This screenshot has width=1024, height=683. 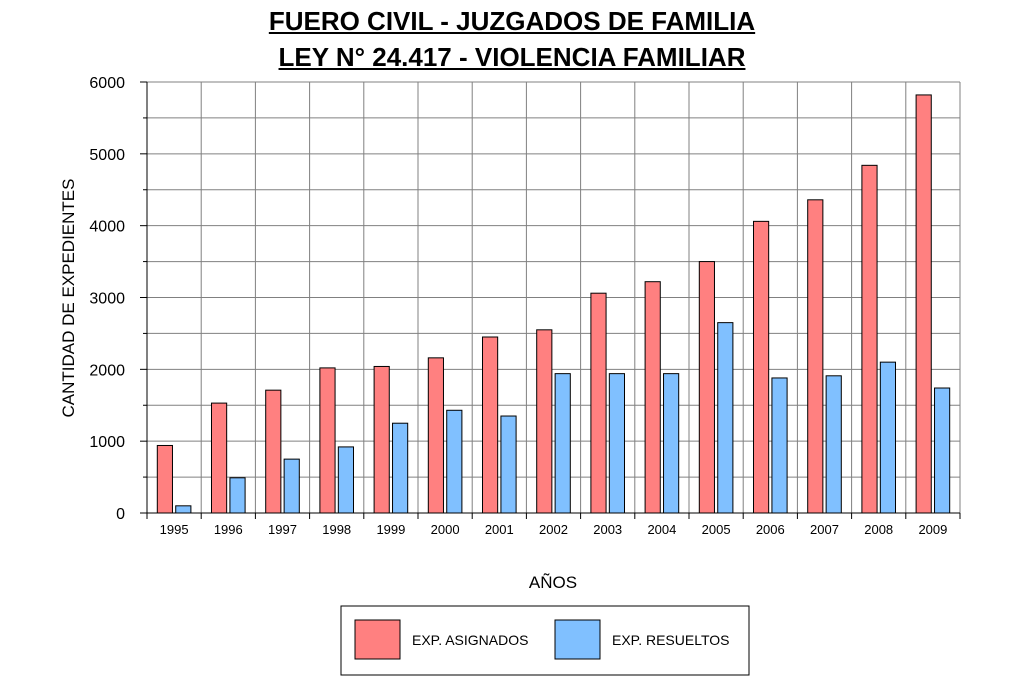 What do you see at coordinates (512, 21) in the screenshot?
I see `chart-title-line-1: FUERO CIVIL - JUZGADOS DE FAMILIA` at bounding box center [512, 21].